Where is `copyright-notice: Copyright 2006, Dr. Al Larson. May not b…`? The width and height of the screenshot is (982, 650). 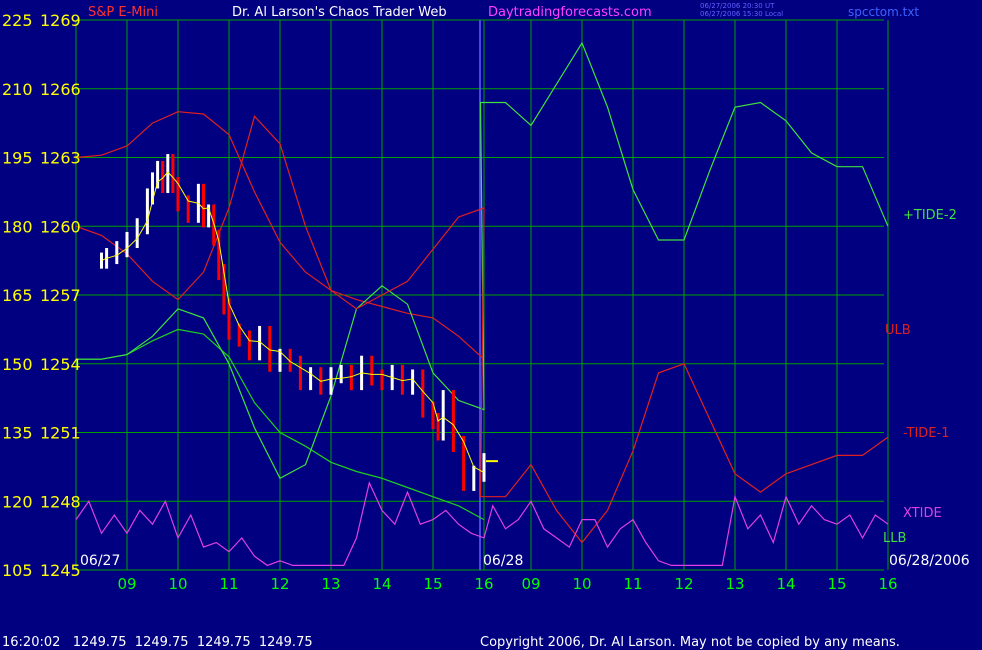 copyright-notice: Copyright 2006, Dr. Al Larson. May not b… is located at coordinates (690, 642).